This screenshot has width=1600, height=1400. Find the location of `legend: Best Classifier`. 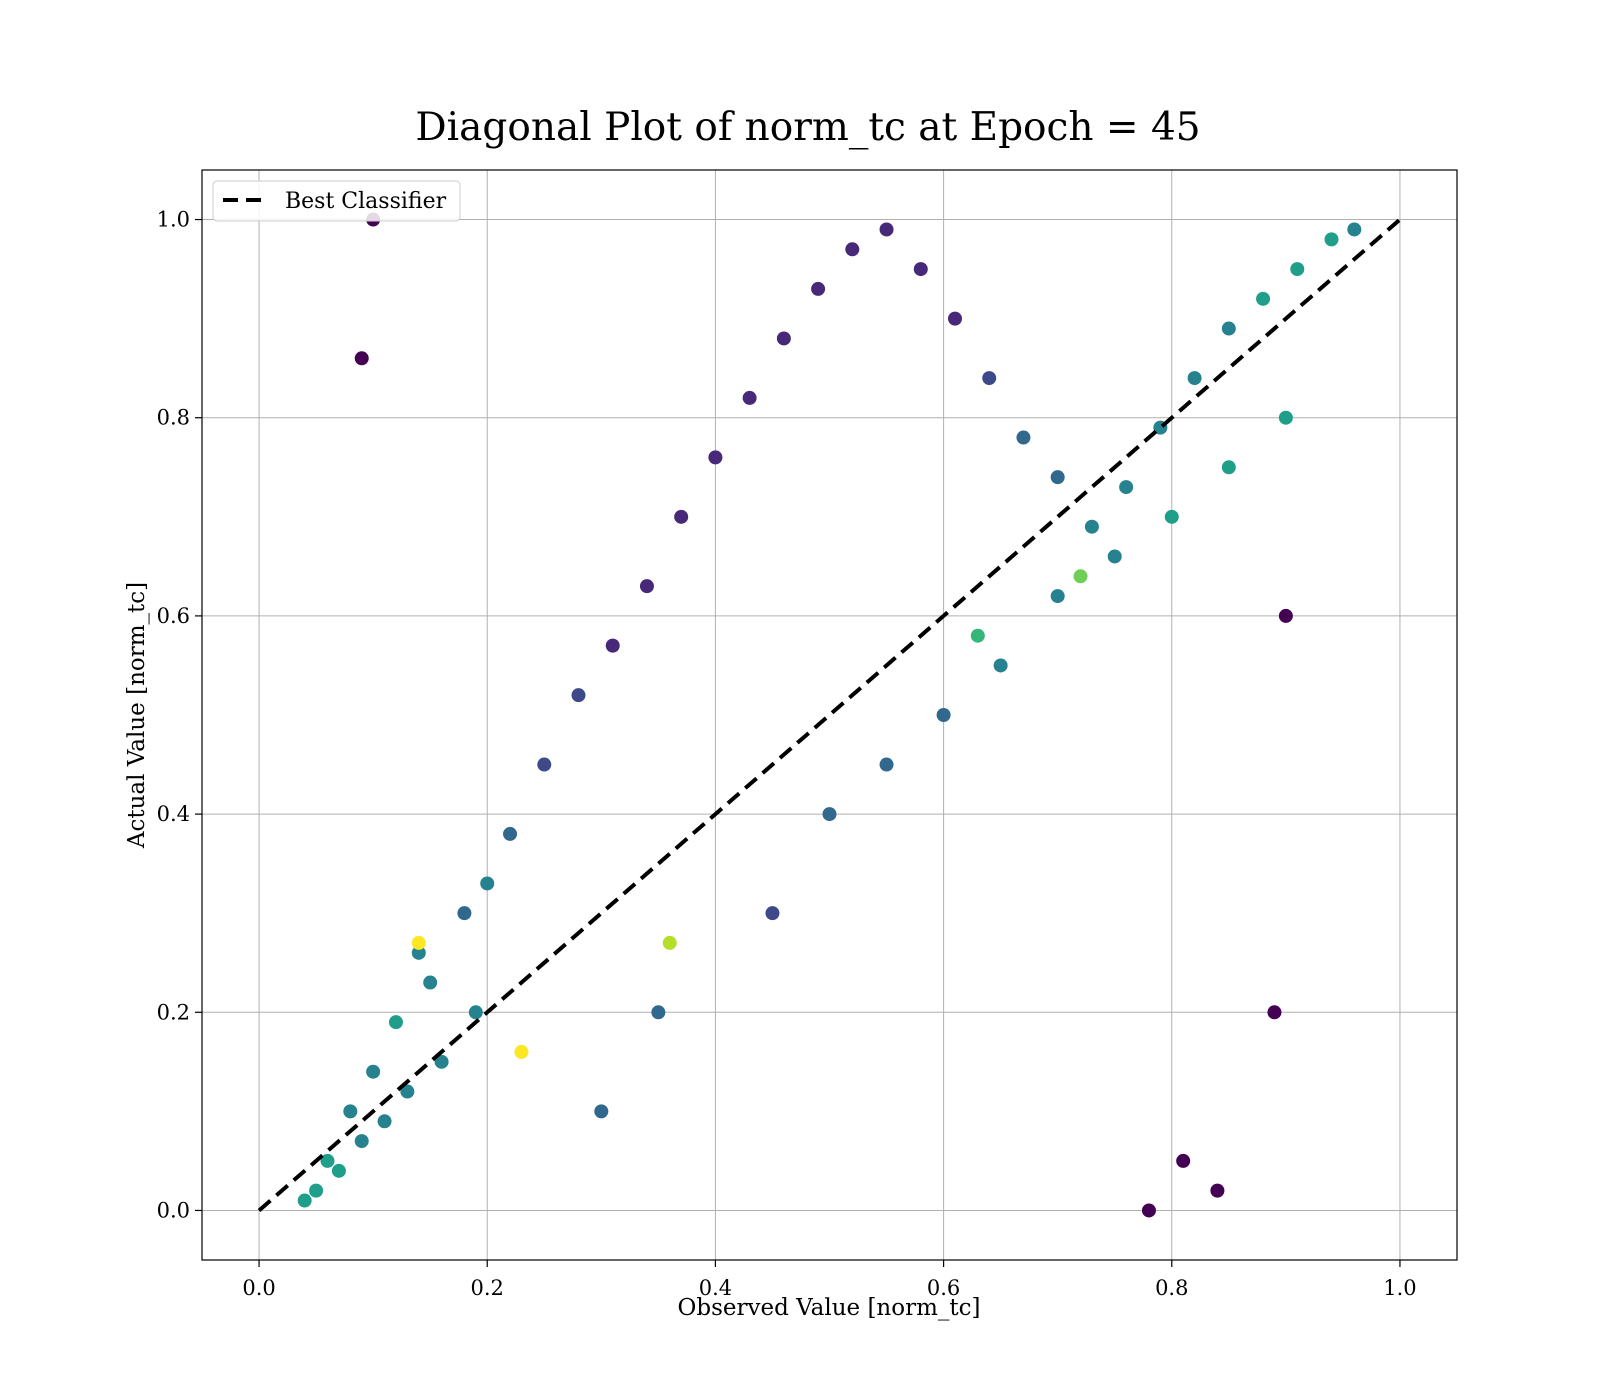

legend: Best Classifier is located at coordinates (336, 201).